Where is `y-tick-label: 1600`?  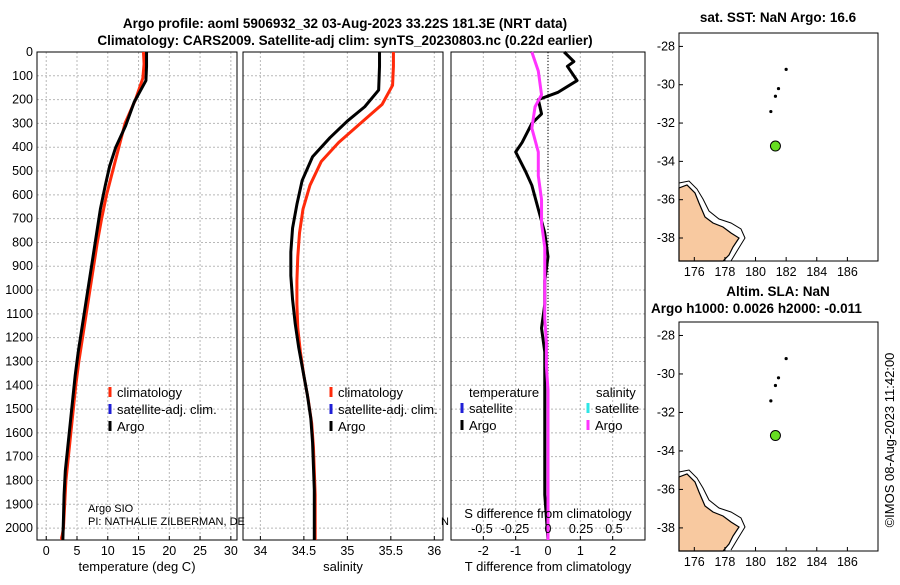
y-tick-label: 1600 is located at coordinates (19, 433).